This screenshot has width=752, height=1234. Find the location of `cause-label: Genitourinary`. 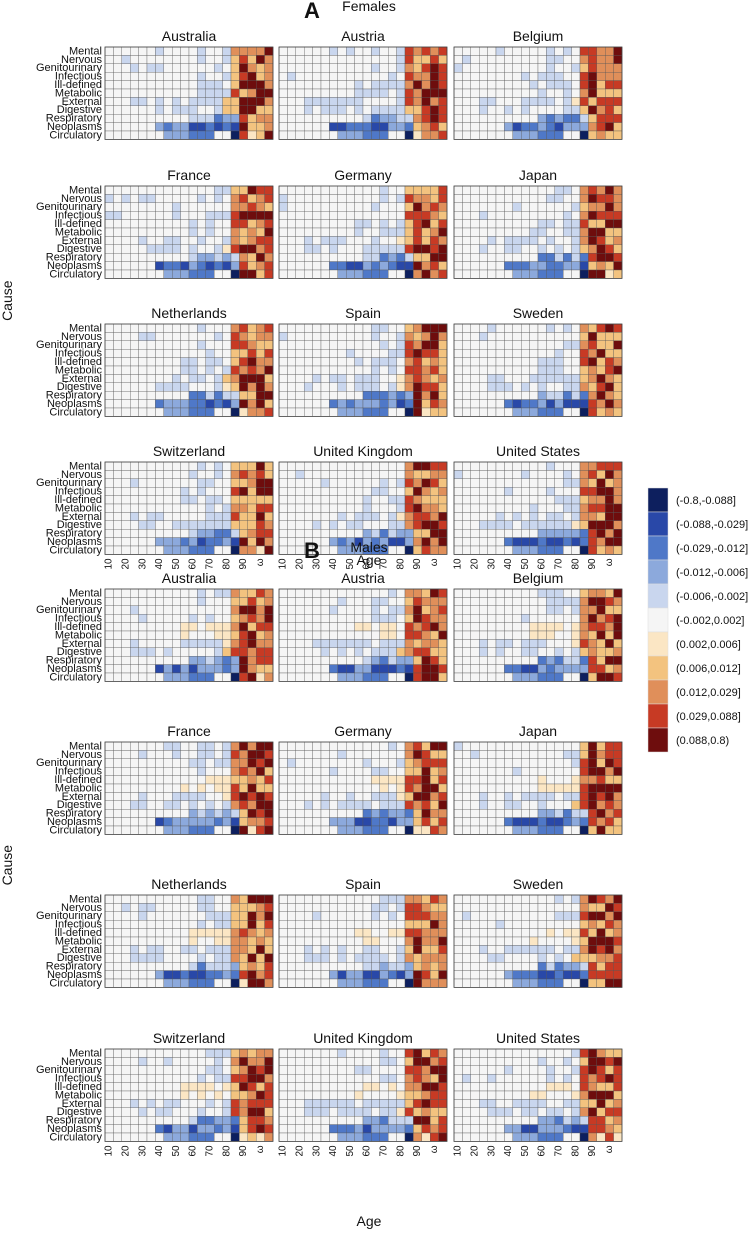

cause-label: Genitourinary is located at coordinates (69, 610).